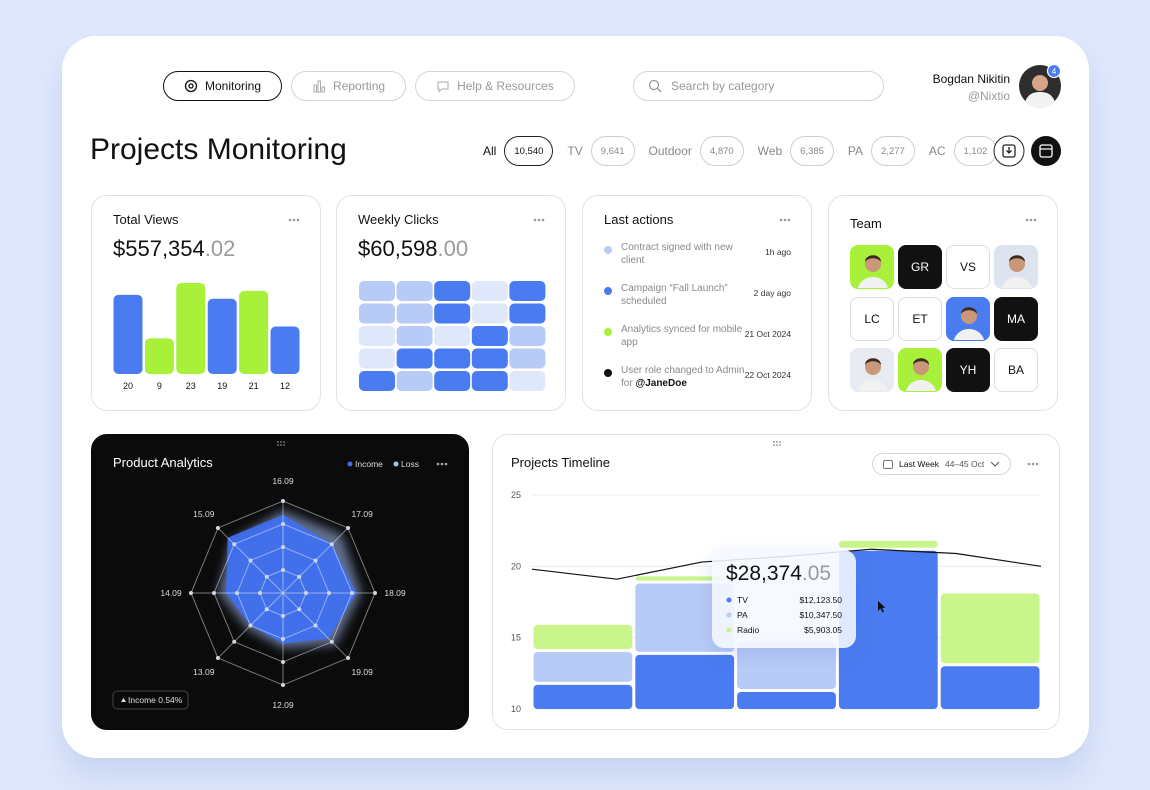 The image size is (1150, 790). I want to click on nav-tab: Monitoring, so click(223, 86).